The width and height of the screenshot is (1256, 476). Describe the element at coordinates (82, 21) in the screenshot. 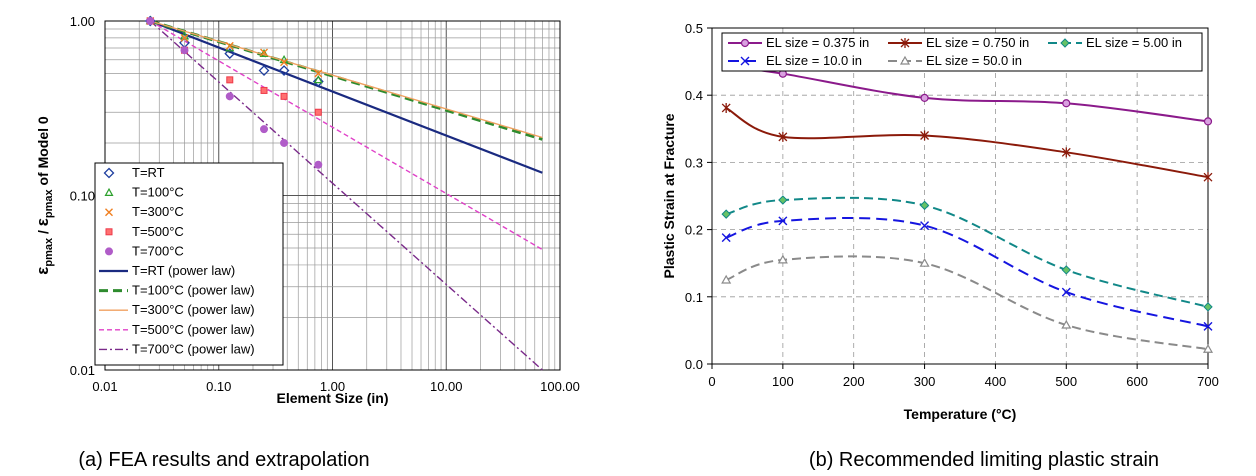

I see `y-tick-label-a: 1.00` at that location.